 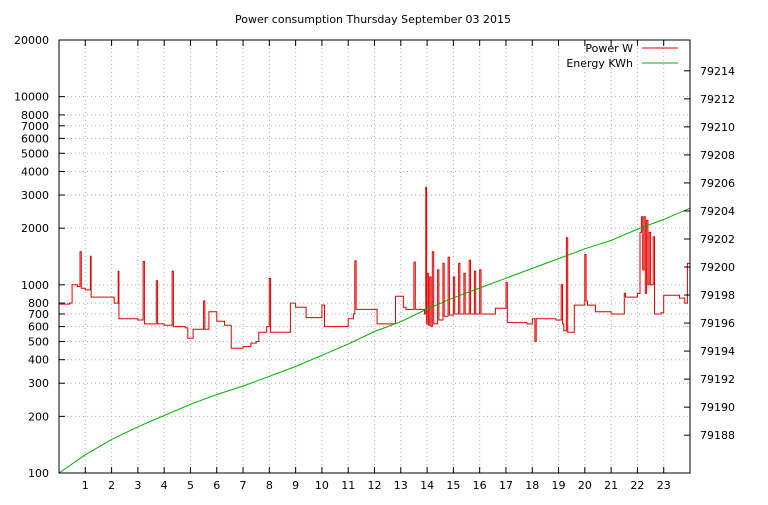 I want to click on y-left-tick-label: 600, so click(x=38, y=327).